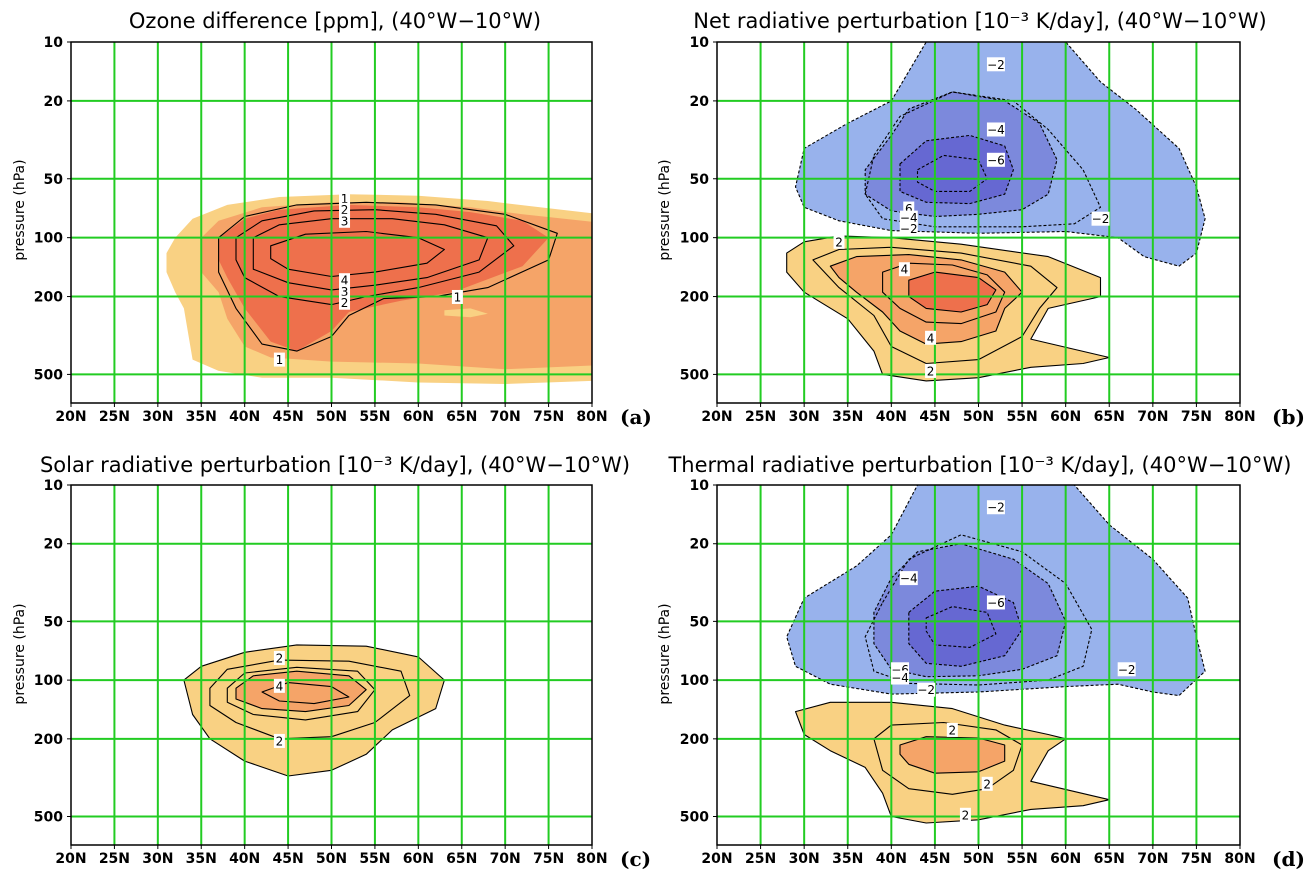  What do you see at coordinates (636, 417) in the screenshot?
I see `panel-a-label: (a)` at bounding box center [636, 417].